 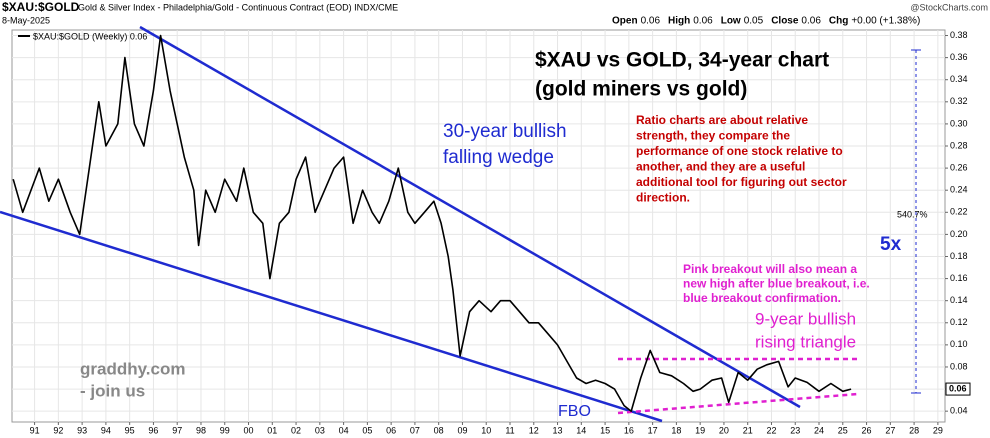 I want to click on y-tick-label: 0.08, so click(x=959, y=366).